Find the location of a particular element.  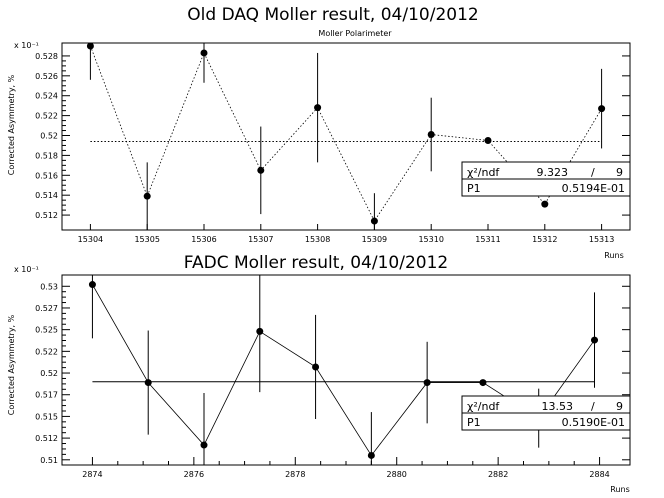

panel2-ndf-value: 9 is located at coordinates (619, 406).